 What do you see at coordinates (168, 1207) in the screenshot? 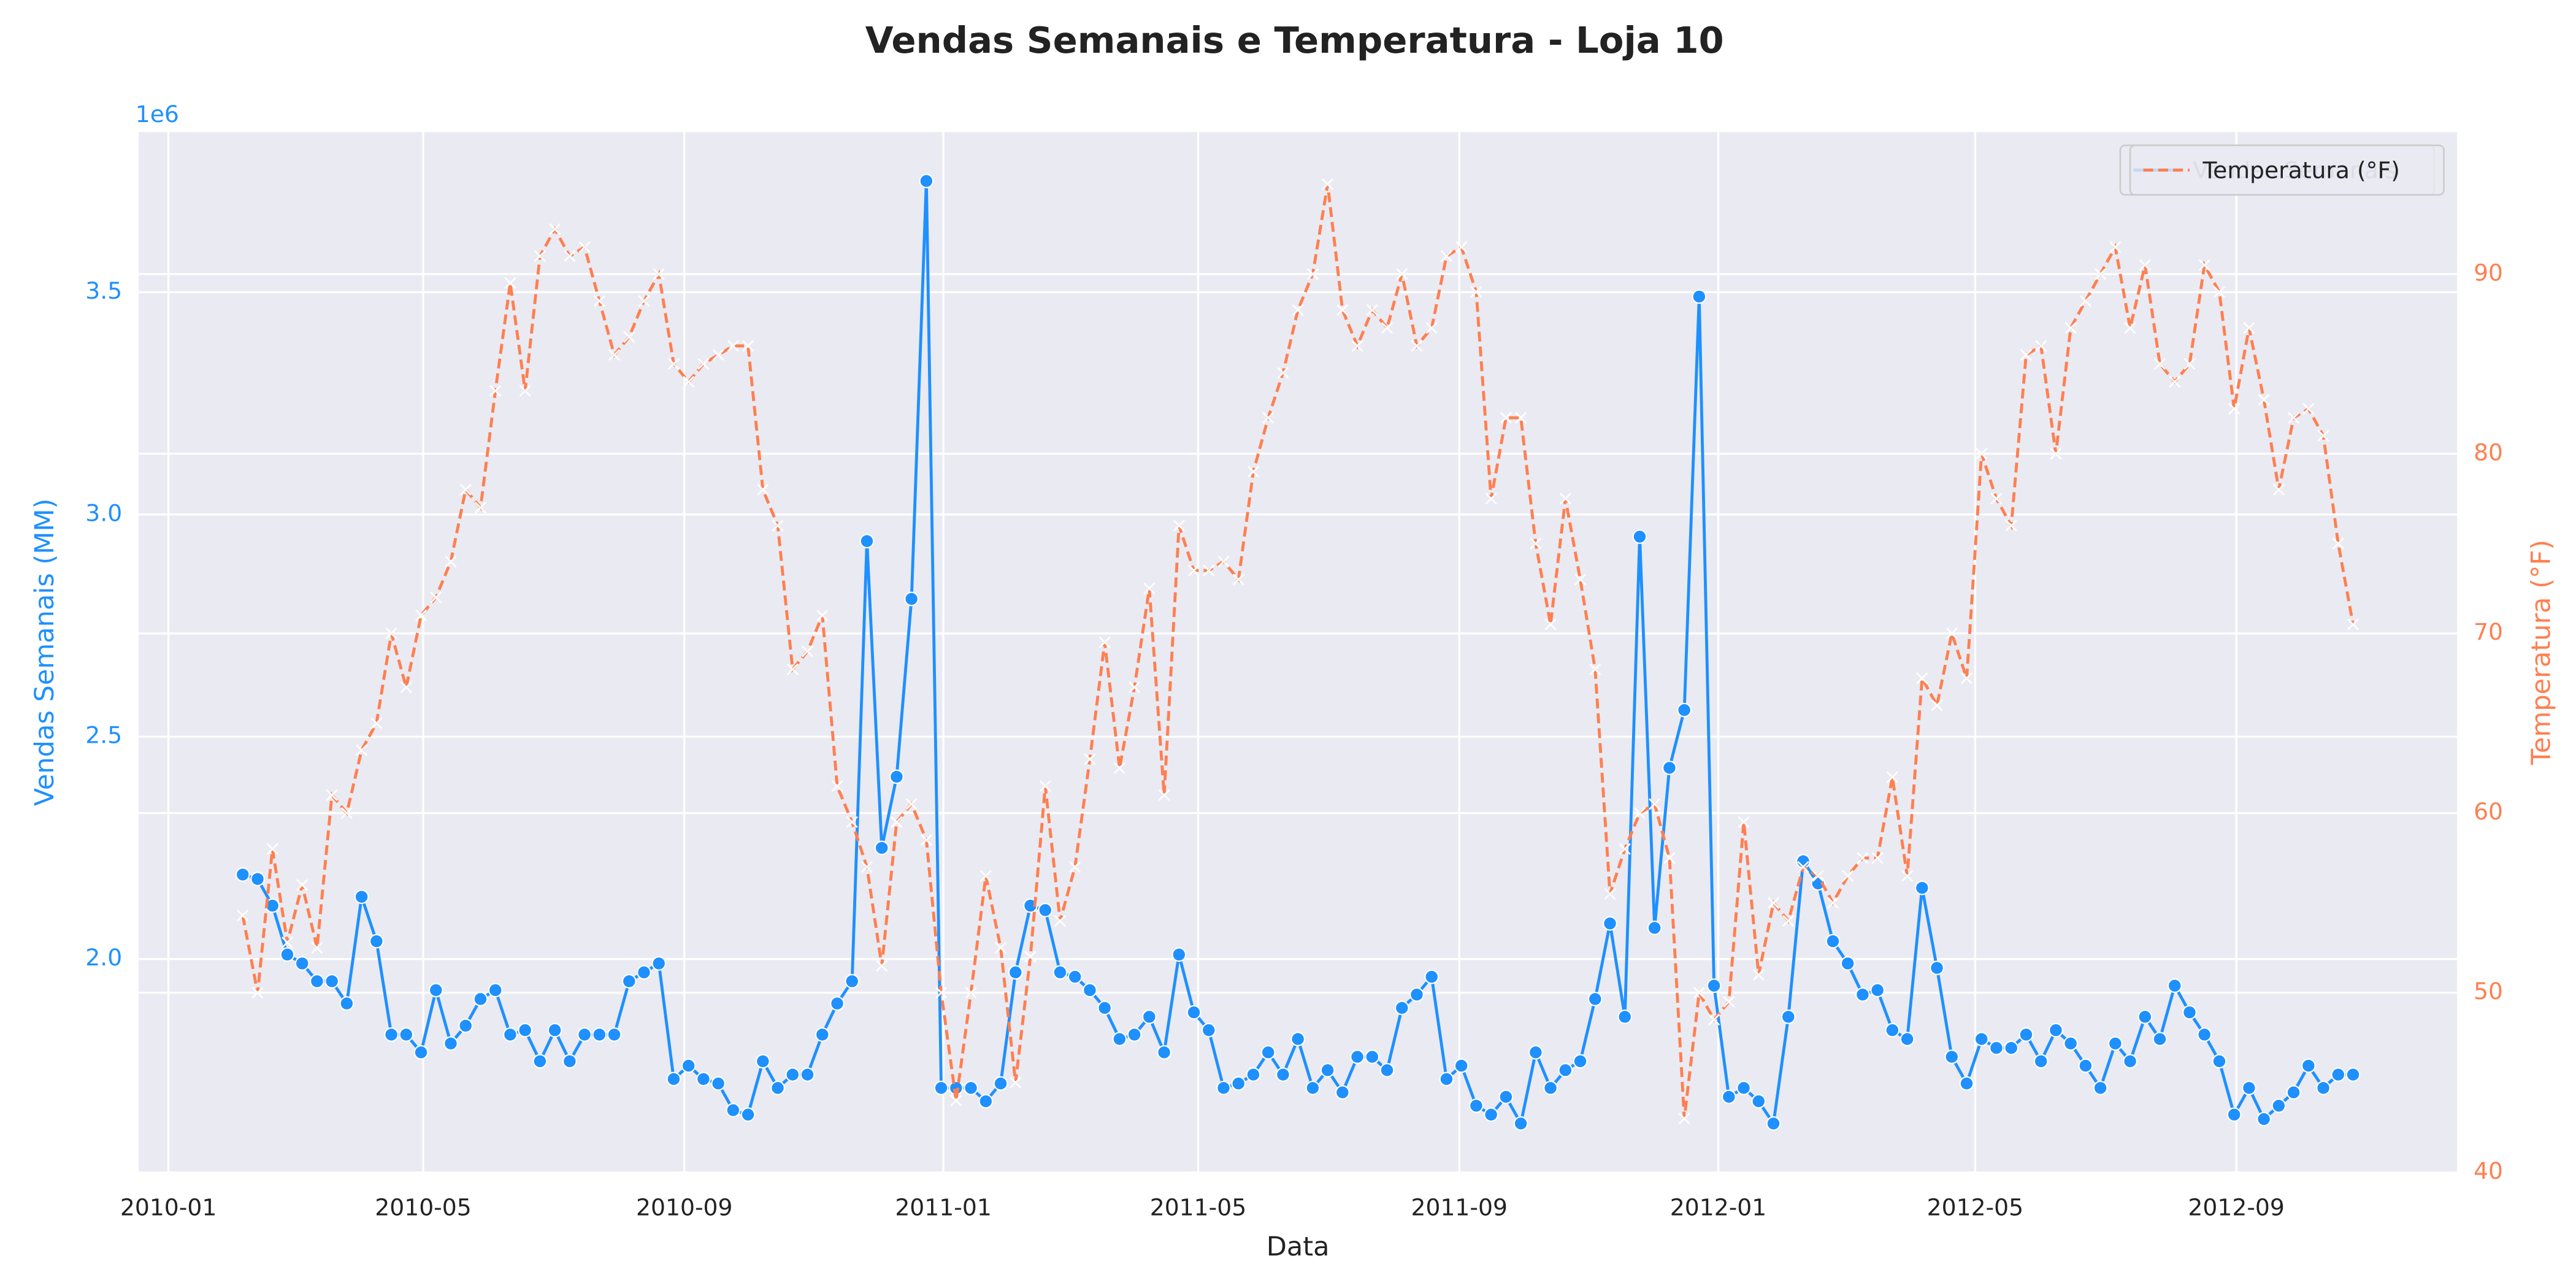
I see `x-tick-label: 2010-01` at bounding box center [168, 1207].